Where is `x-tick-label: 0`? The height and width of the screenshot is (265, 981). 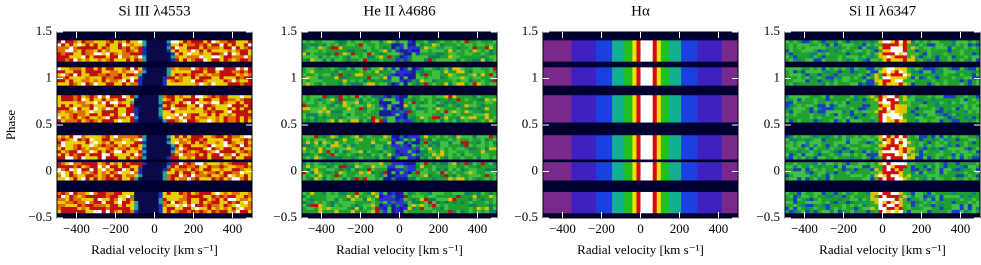
x-tick-label: 0 is located at coordinates (154, 228).